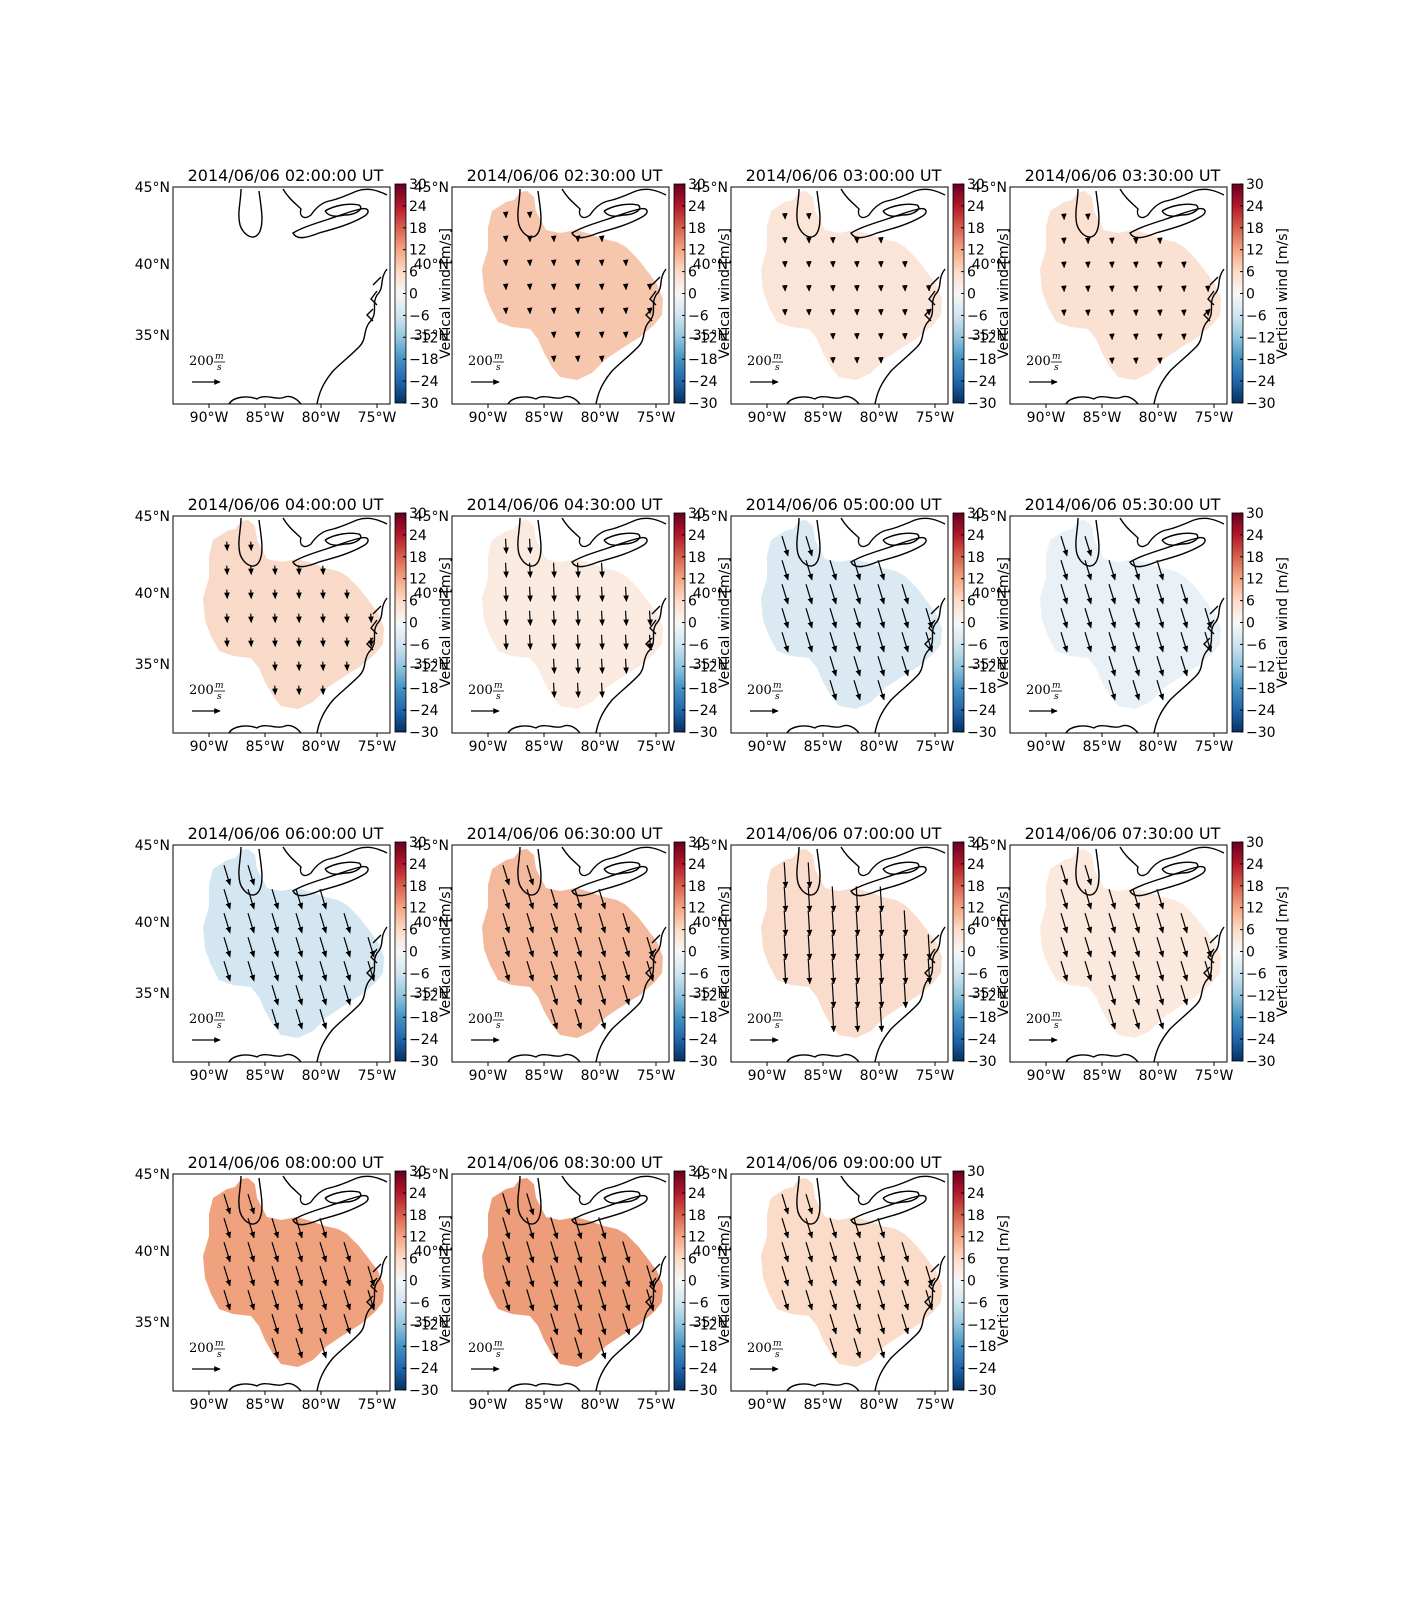 This screenshot has width=1410, height=1610. What do you see at coordinates (600, 418) in the screenshot?
I see `lon-tick-label: 80°W` at bounding box center [600, 418].